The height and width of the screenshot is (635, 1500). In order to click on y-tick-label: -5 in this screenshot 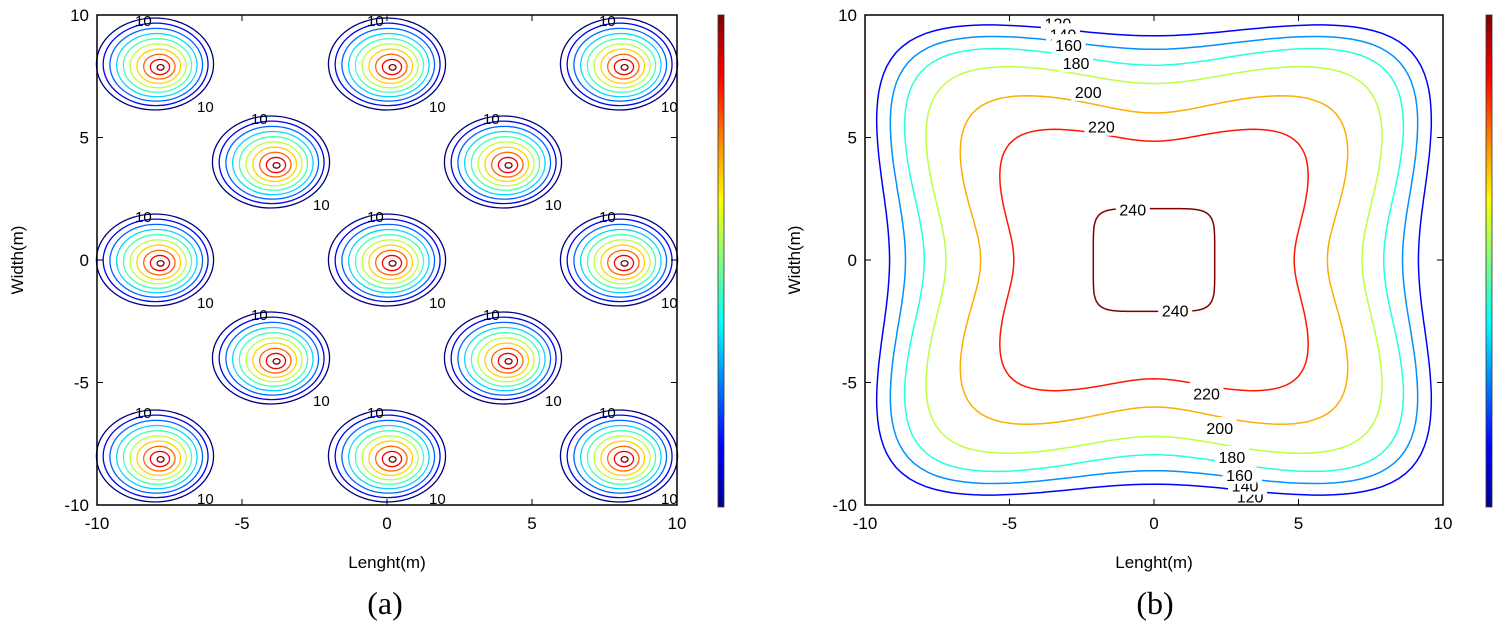, I will do `click(849, 383)`.